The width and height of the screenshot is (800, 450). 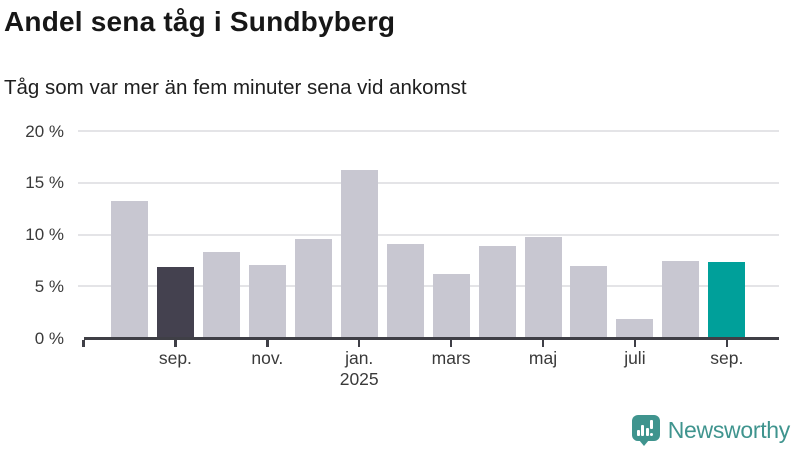 What do you see at coordinates (49, 286) in the screenshot?
I see `y-axis-label: 5 %` at bounding box center [49, 286].